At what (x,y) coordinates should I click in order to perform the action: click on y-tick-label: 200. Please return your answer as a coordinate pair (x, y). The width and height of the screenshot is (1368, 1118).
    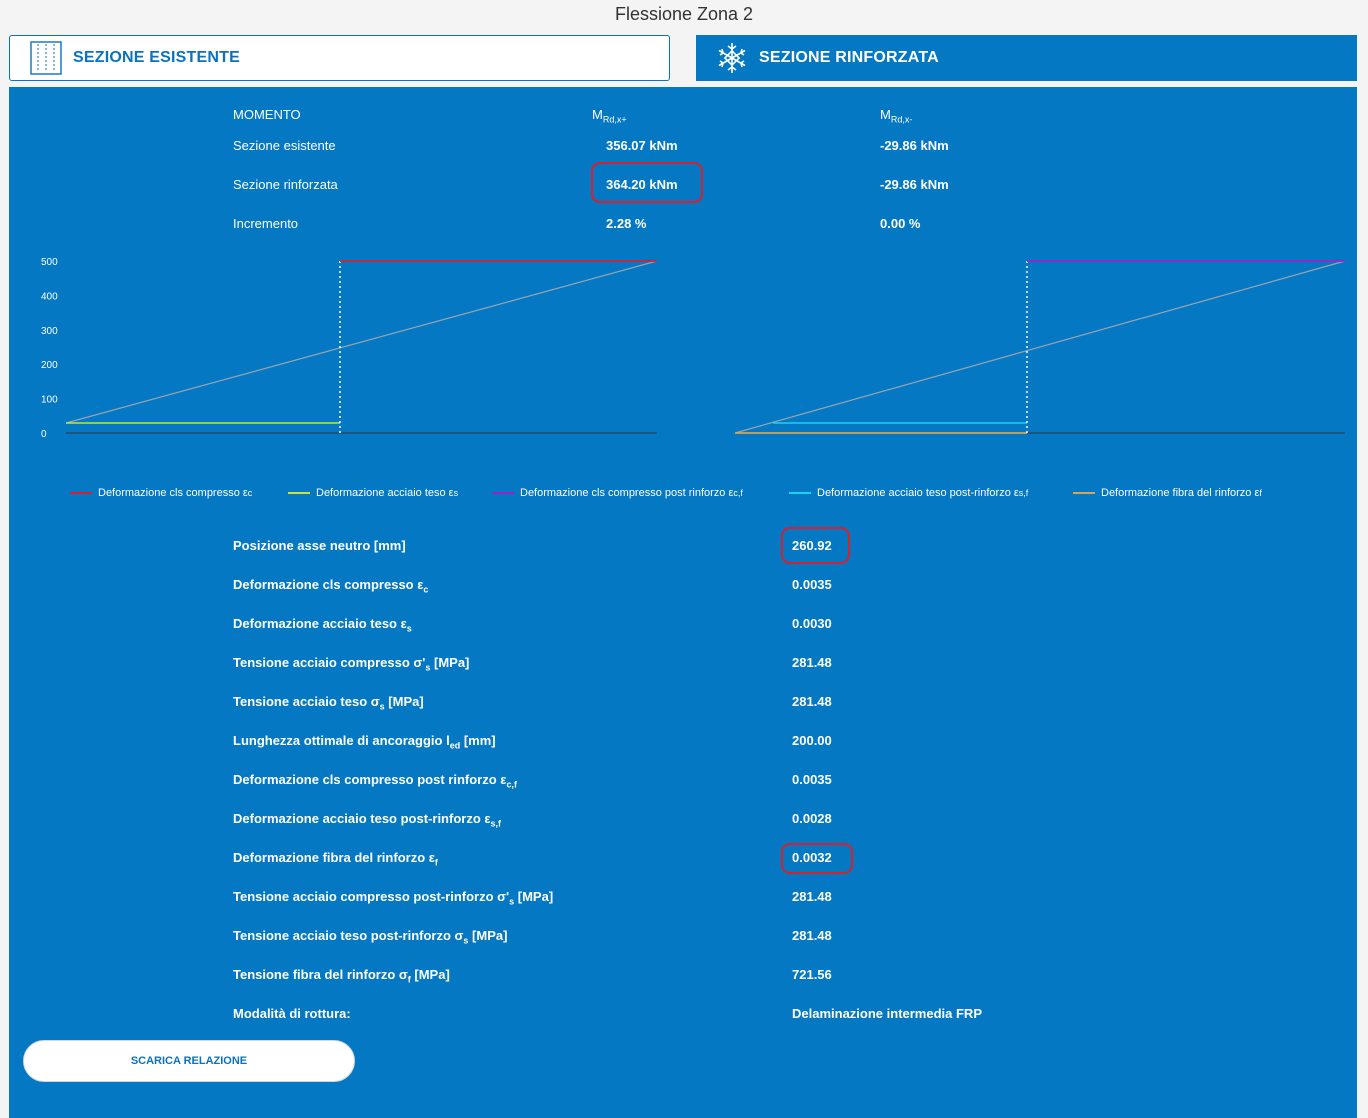
    Looking at the image, I should click on (49, 365).